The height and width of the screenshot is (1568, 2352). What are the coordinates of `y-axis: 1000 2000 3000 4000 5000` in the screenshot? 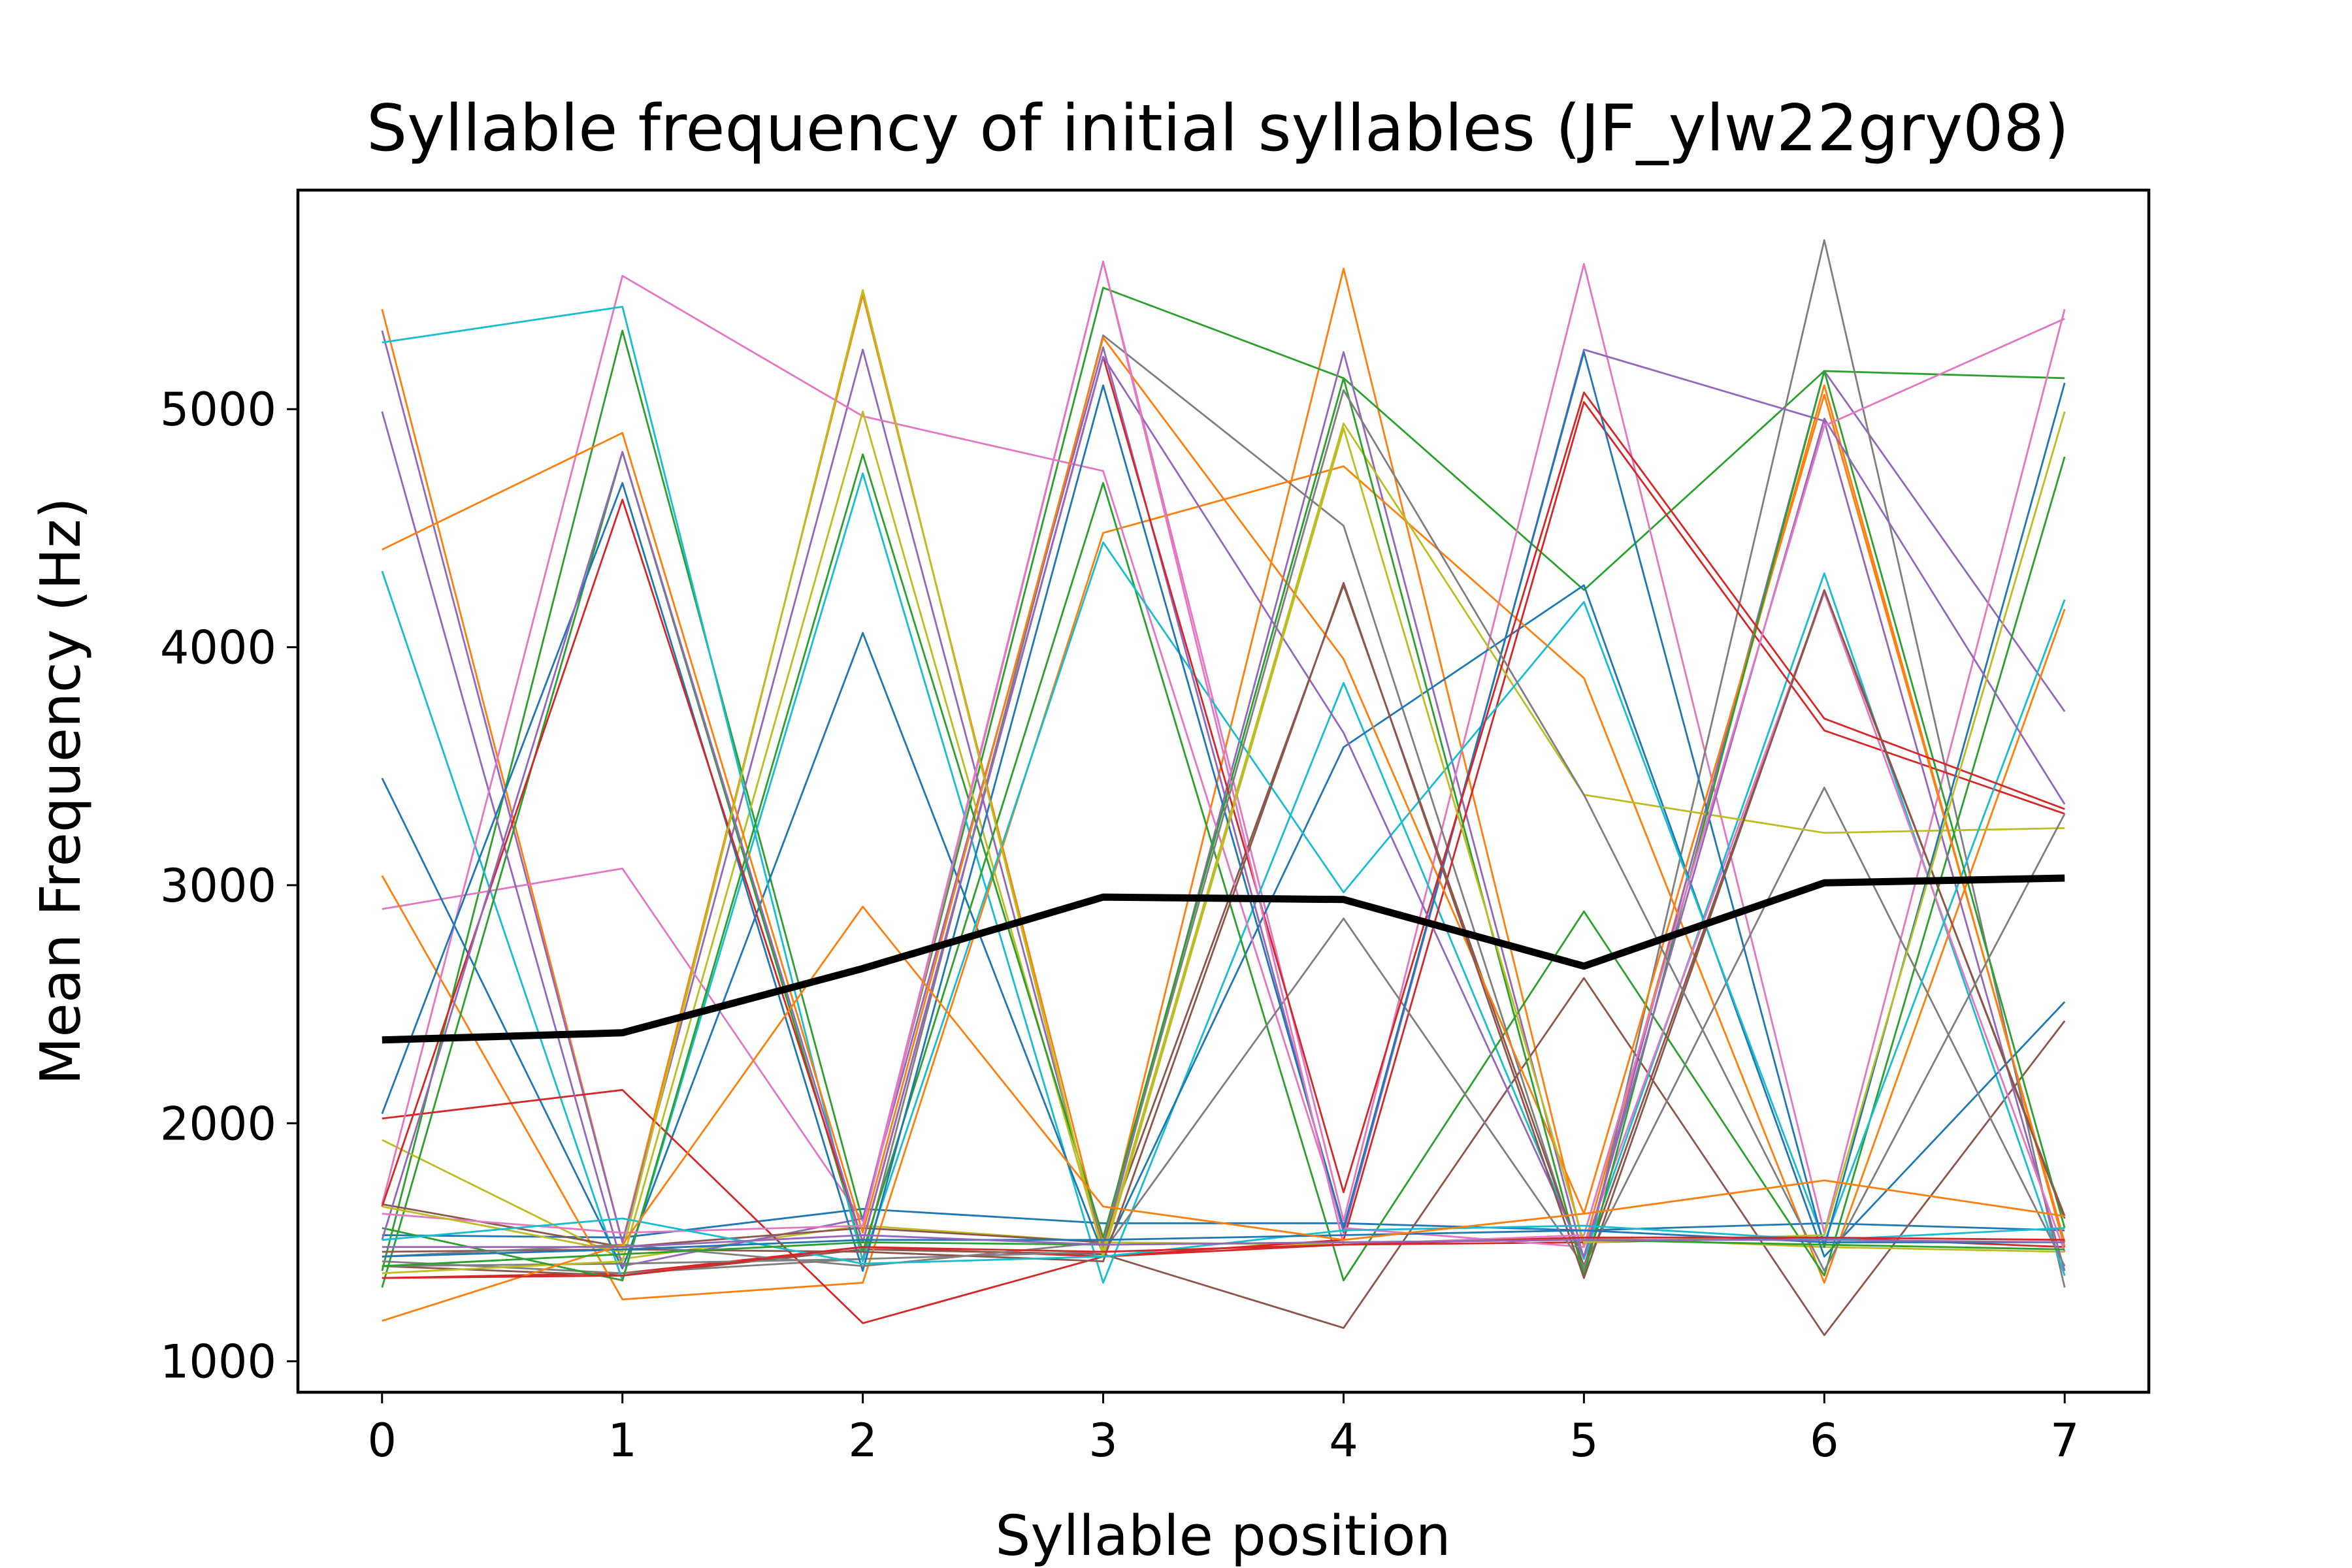 It's located at (229, 886).